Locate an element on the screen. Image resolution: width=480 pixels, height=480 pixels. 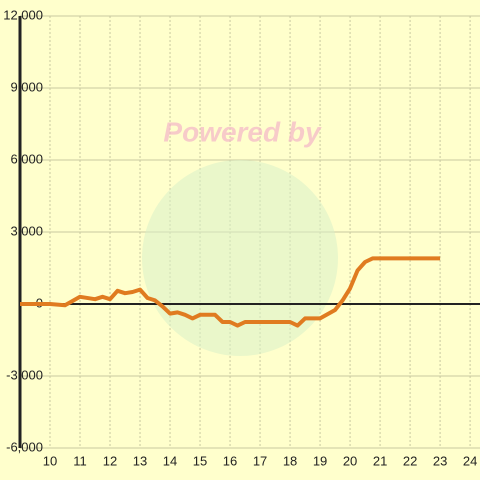
x-tick-label: 17 is located at coordinates (260, 460).